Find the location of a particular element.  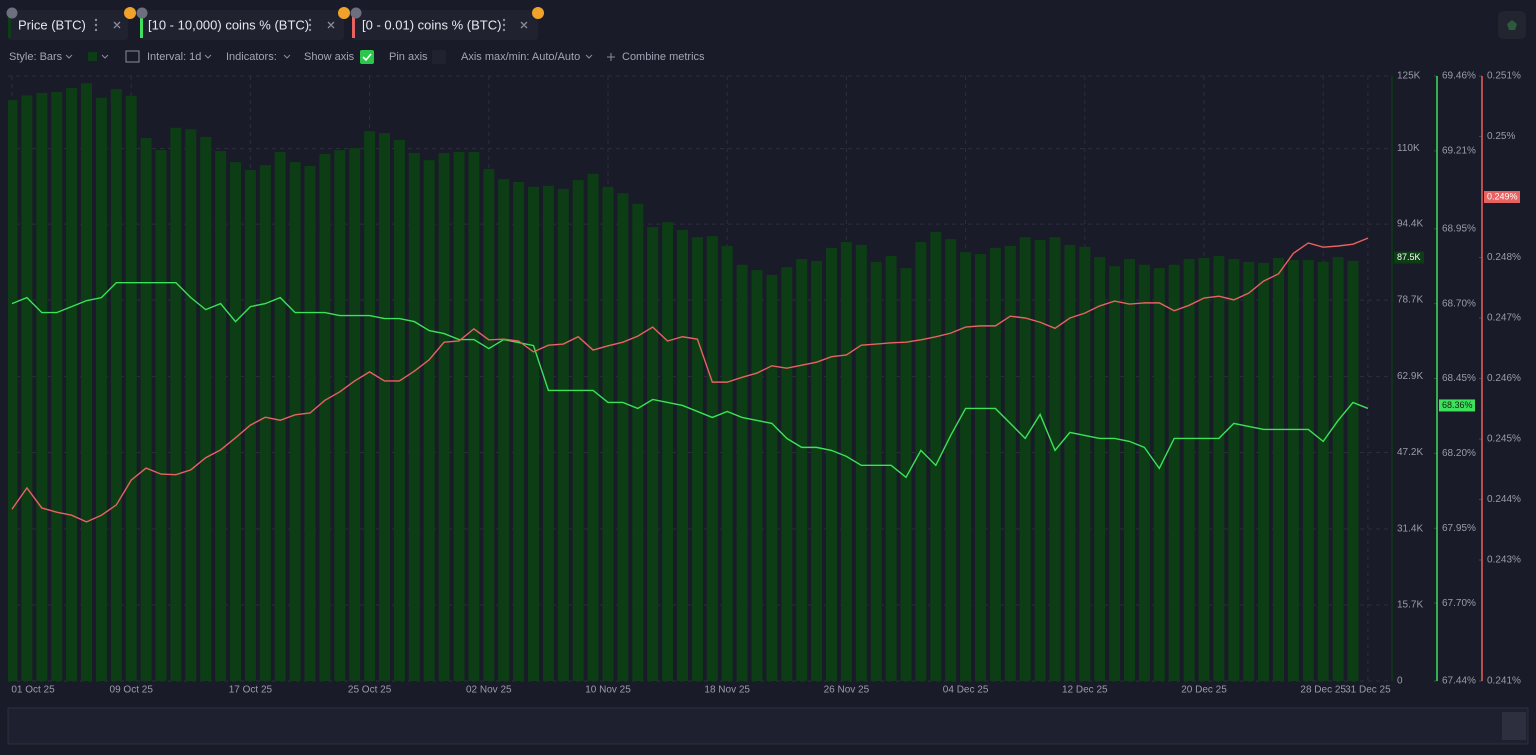

x-tick-label: 04 Dec 25 is located at coordinates (966, 690).